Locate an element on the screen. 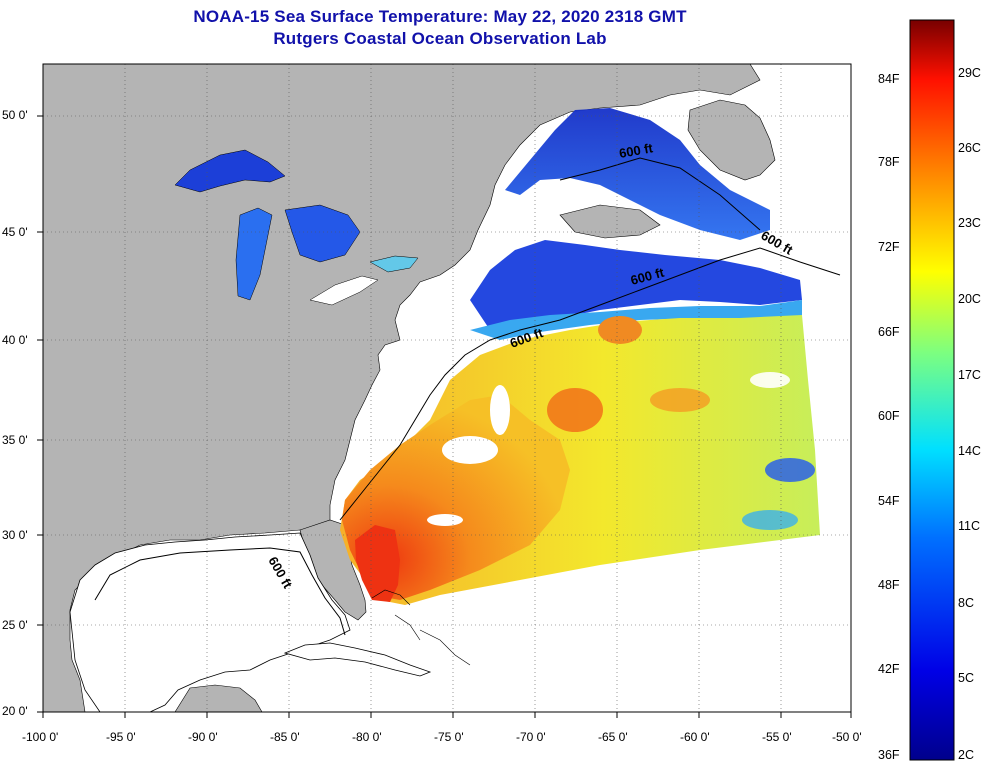 This screenshot has width=984, height=770. colorbar-c-label: 14C is located at coordinates (969, 451).